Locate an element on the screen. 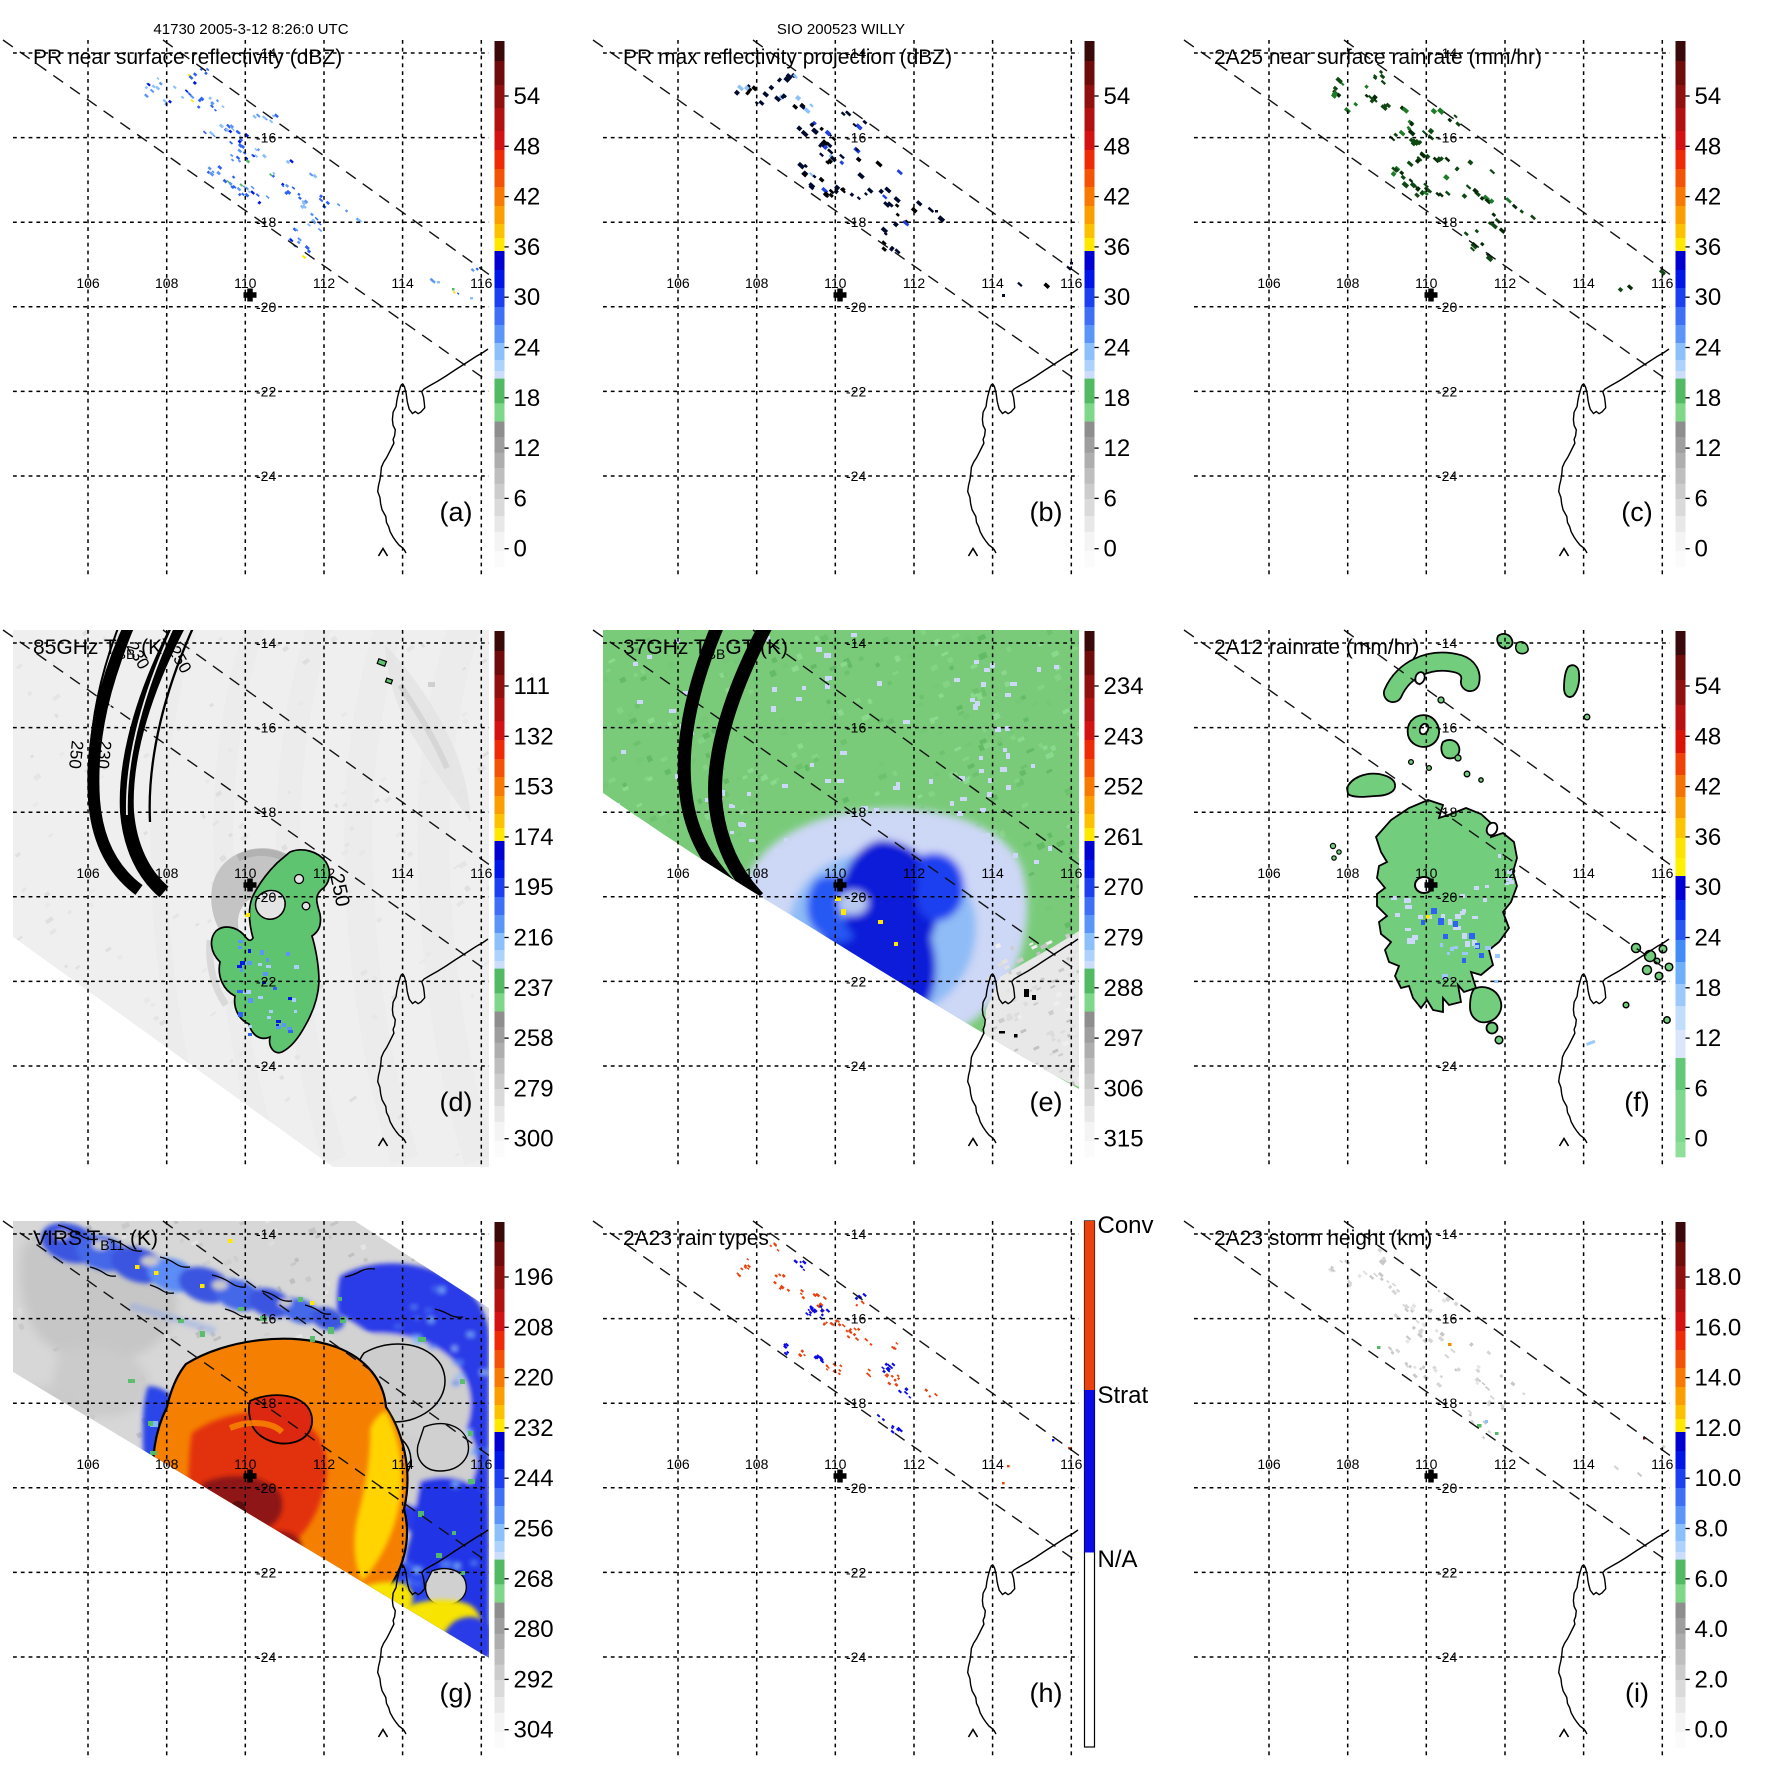  svg-text: 42 is located at coordinates (1117, 197).